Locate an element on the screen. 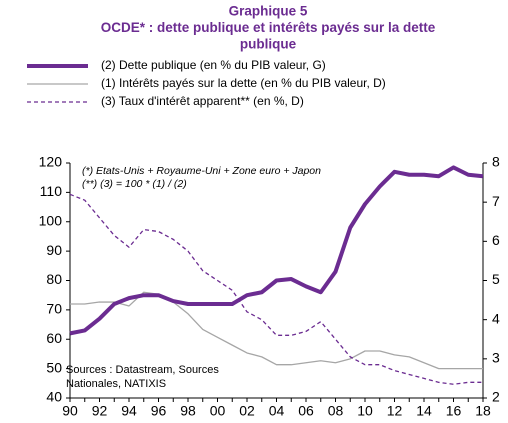 The height and width of the screenshot is (423, 508). y-tick-label: 70 is located at coordinates (54, 309).